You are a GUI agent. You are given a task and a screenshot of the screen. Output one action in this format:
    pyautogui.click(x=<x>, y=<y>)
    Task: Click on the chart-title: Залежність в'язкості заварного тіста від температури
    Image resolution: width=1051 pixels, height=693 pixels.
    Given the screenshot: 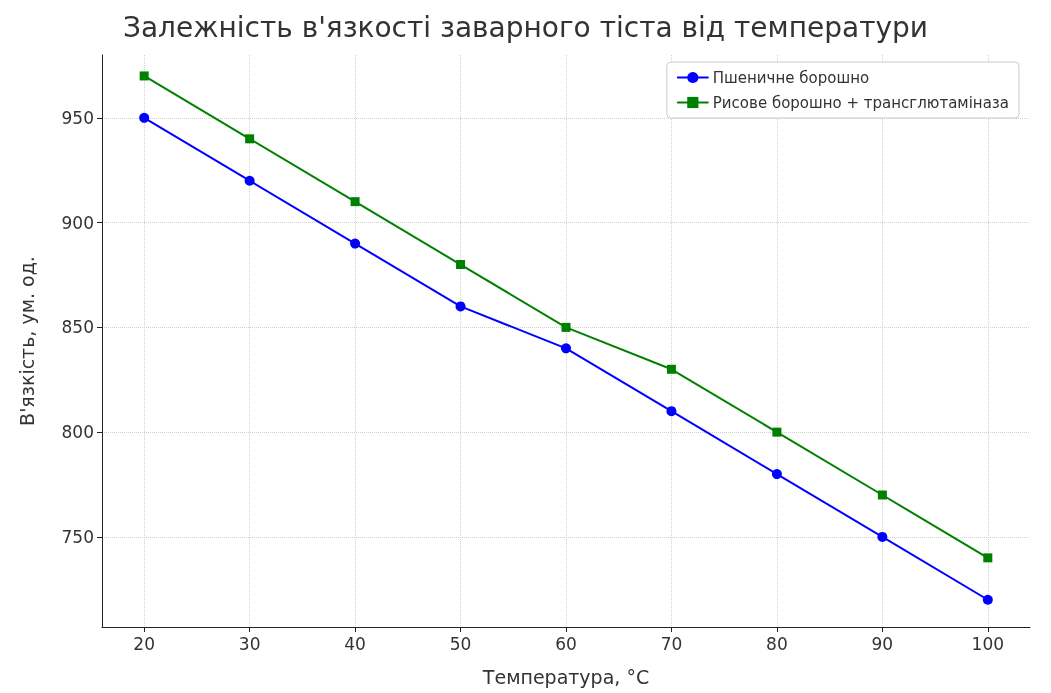 What is the action you would take?
    pyautogui.click(x=525, y=27)
    